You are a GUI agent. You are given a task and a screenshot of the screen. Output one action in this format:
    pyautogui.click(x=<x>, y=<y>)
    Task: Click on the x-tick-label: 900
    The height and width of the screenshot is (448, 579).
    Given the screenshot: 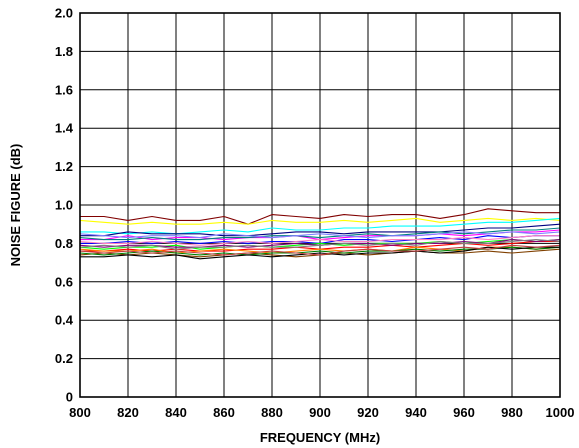 What is the action you would take?
    pyautogui.click(x=320, y=412)
    